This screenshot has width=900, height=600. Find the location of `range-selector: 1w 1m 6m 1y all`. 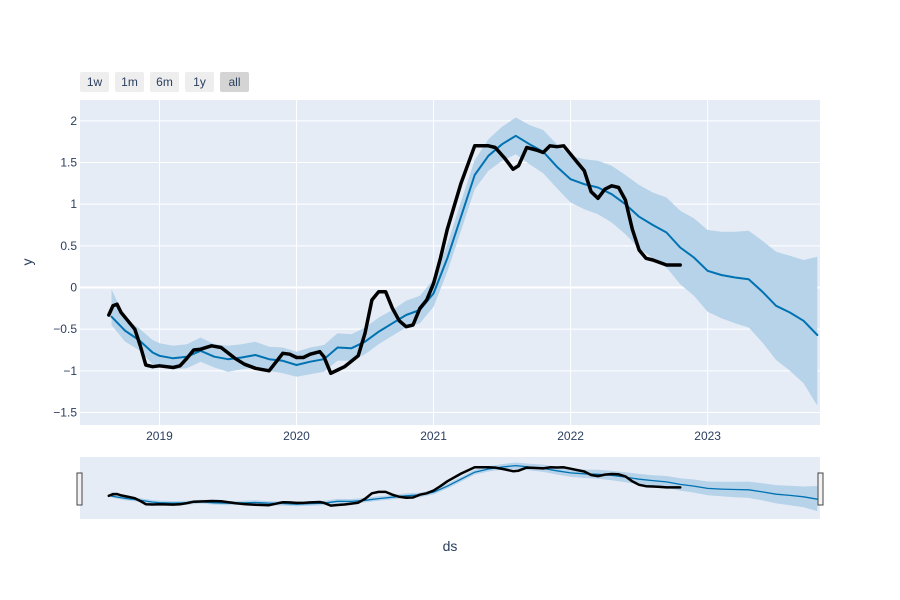

range-selector: 1w 1m 6m 1y all is located at coordinates (164, 82).